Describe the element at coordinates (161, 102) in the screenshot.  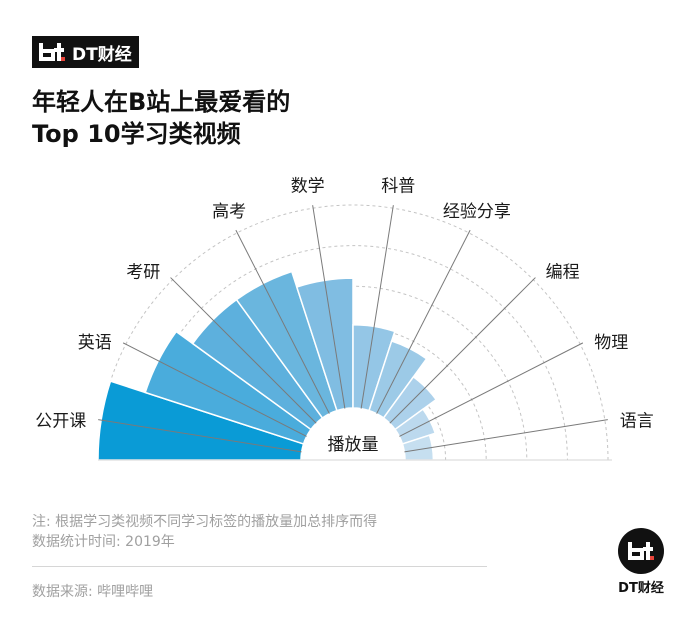
I see `title-line-1: 年轻人在B站上最爱看的` at that location.